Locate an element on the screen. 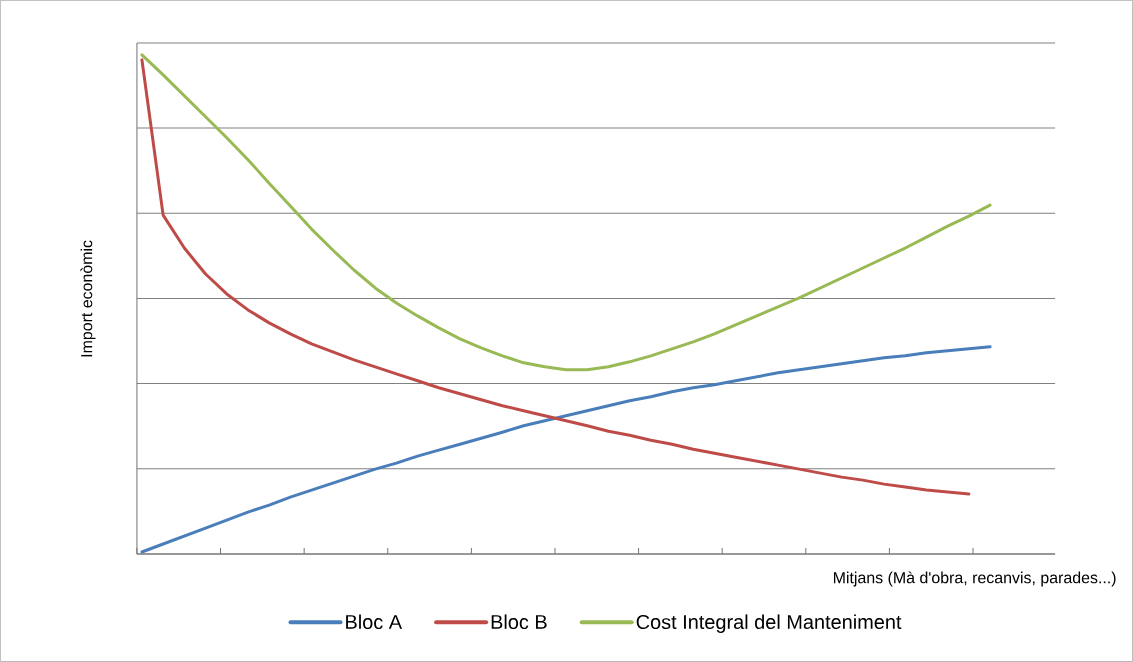 The height and width of the screenshot is (662, 1133). y-axis-title: Import econòmic is located at coordinates (88, 298).